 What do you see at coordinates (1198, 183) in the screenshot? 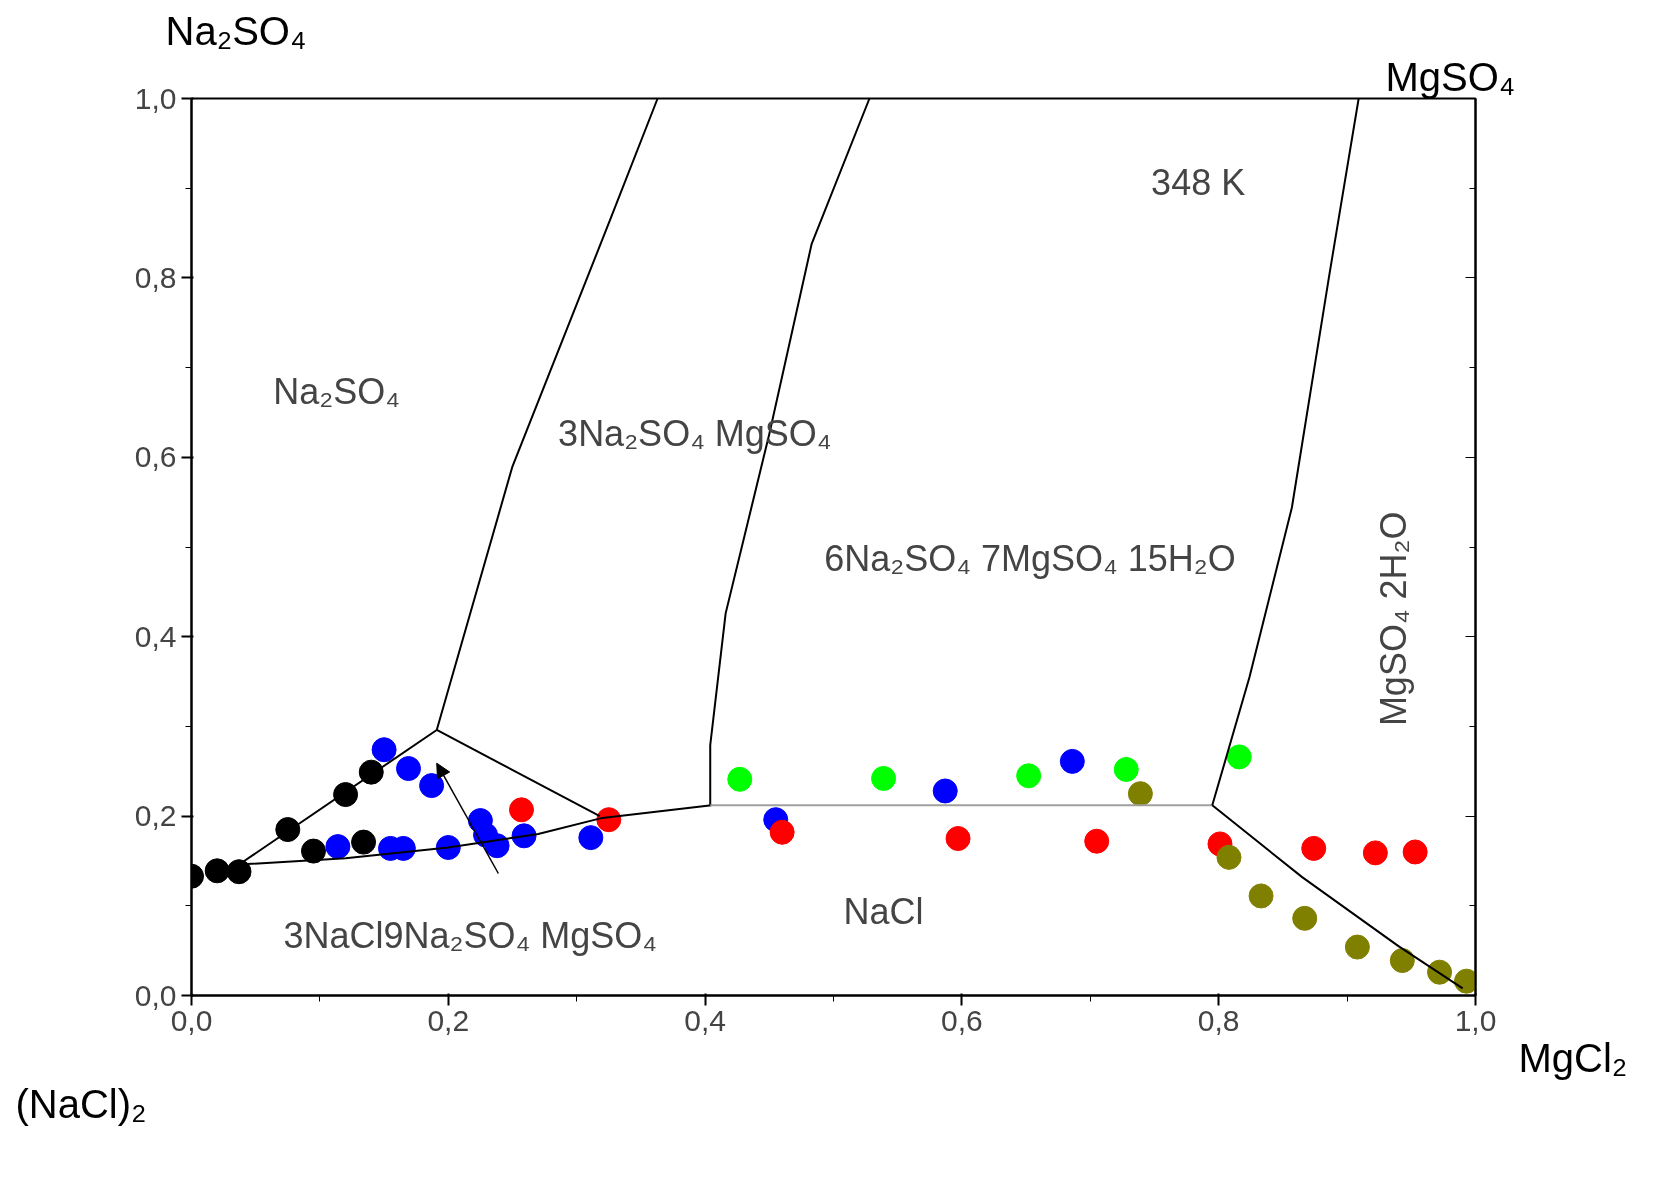
I see `annotation: 348 K` at bounding box center [1198, 183].